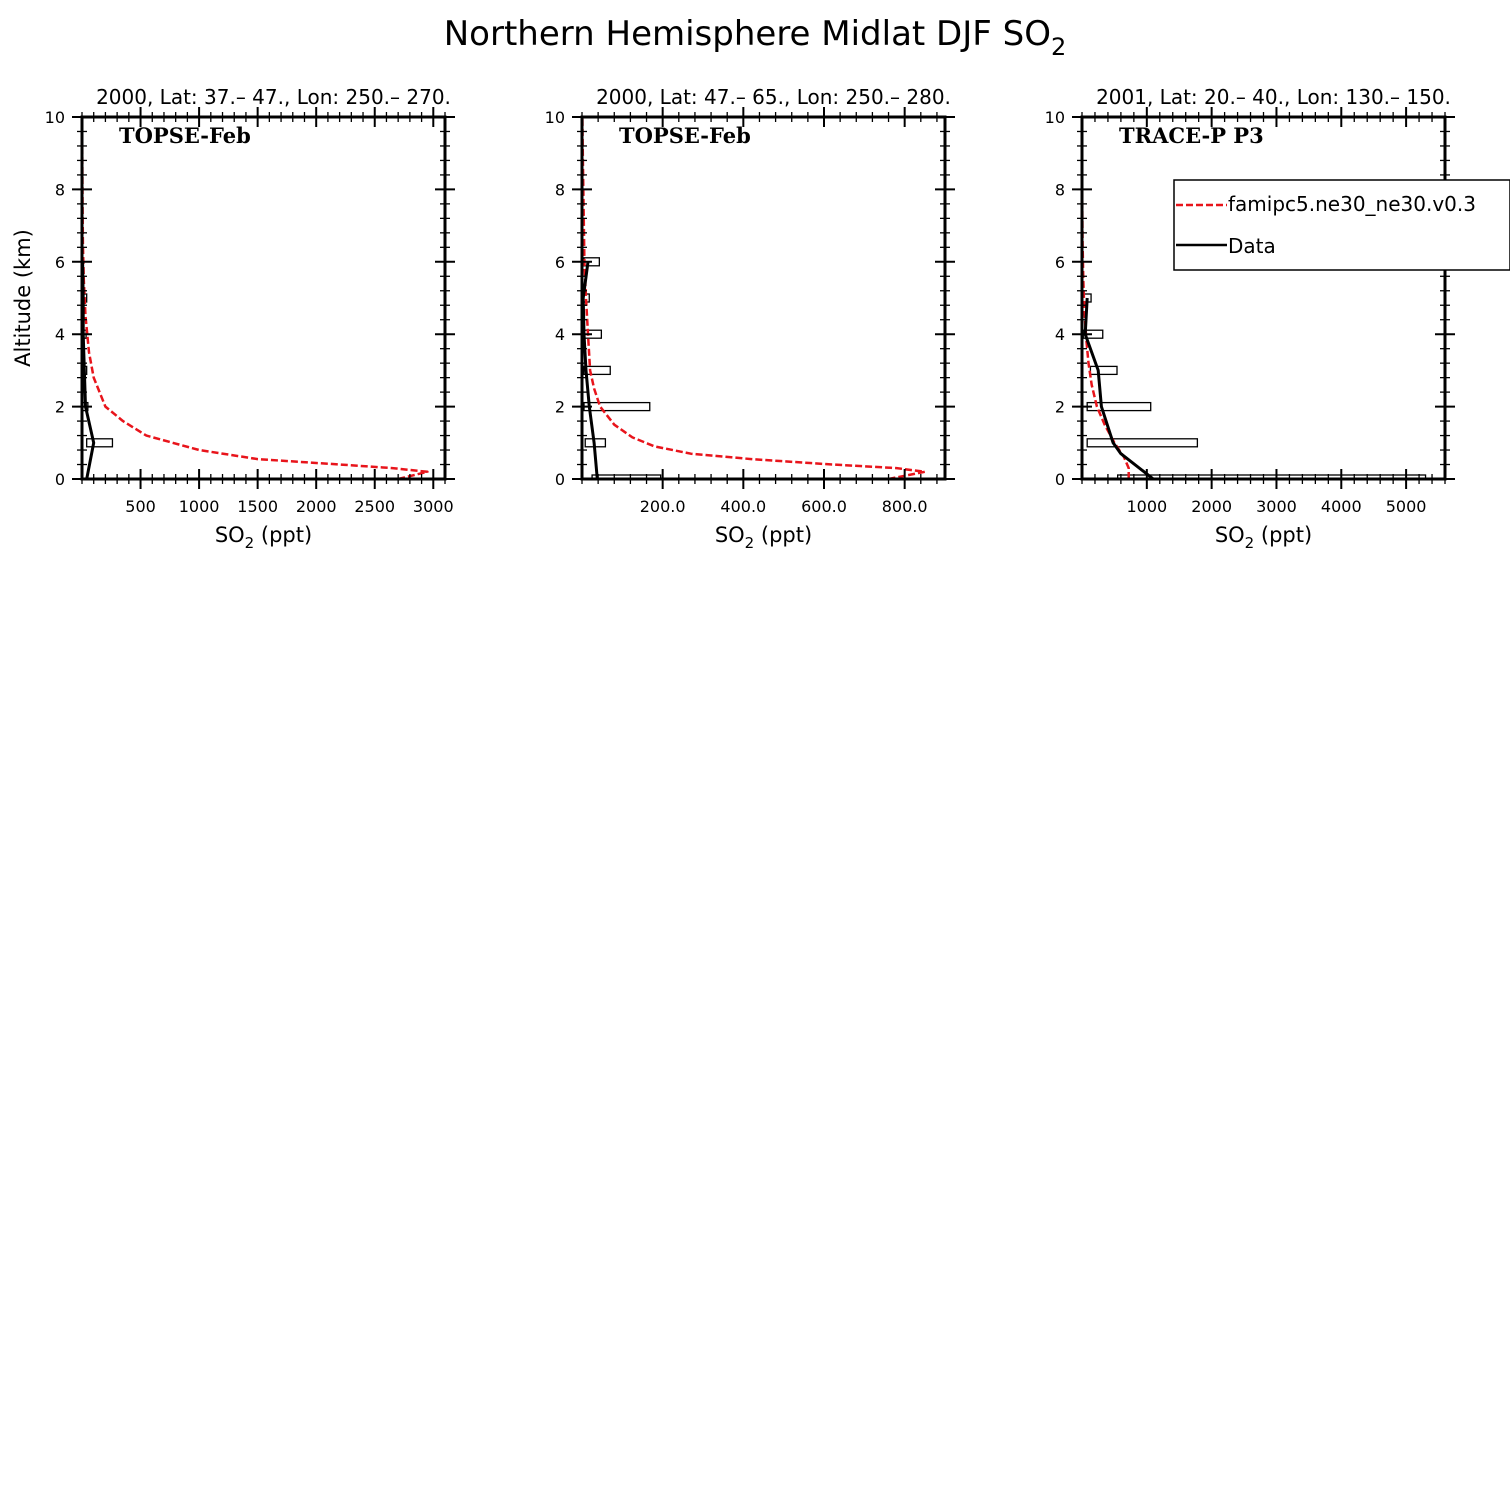  I want to click on x-tick-label: 1500, so click(257, 506).